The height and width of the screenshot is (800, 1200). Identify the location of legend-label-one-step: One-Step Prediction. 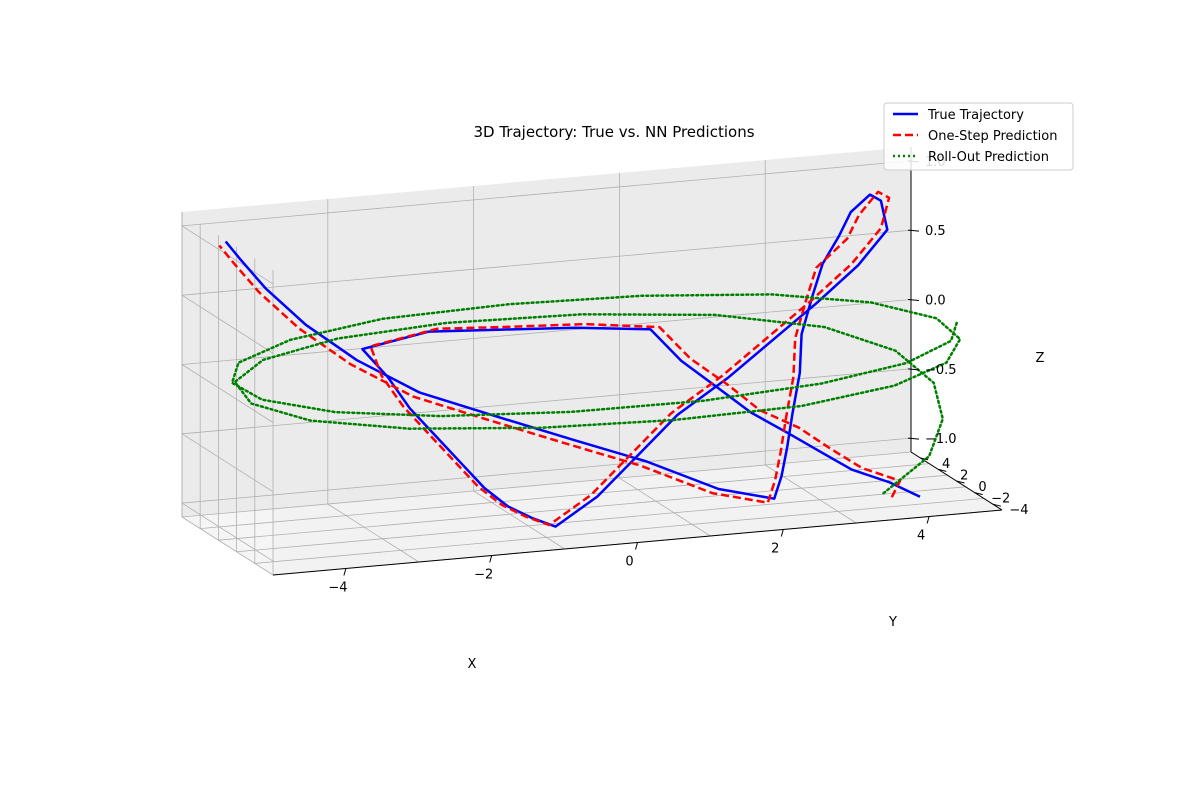
(992, 136).